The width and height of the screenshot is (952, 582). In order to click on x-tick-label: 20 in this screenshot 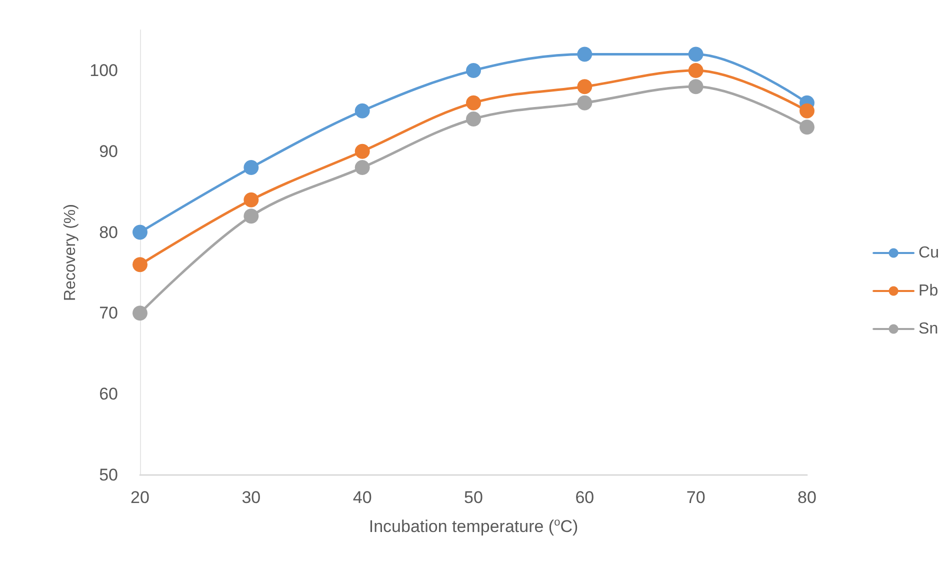, I will do `click(140, 497)`.